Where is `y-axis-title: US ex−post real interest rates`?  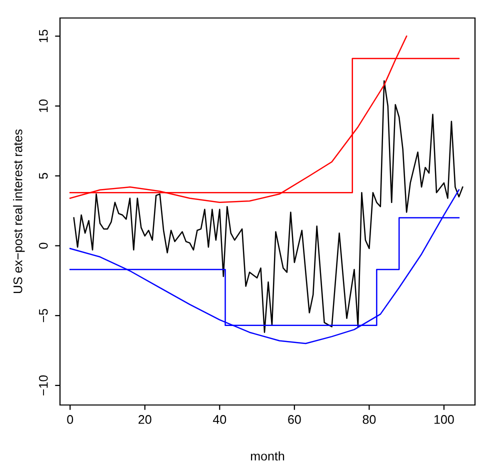 y-axis-title: US ex−post real interest rates is located at coordinates (19, 211).